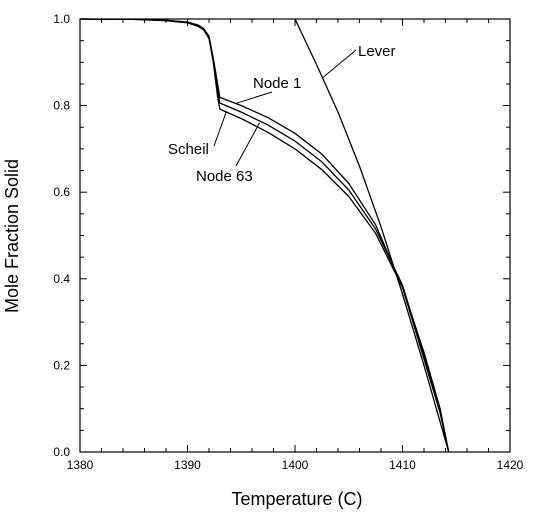 This screenshot has height=514, width=533. I want to click on label-leaders, so click(285, 108).